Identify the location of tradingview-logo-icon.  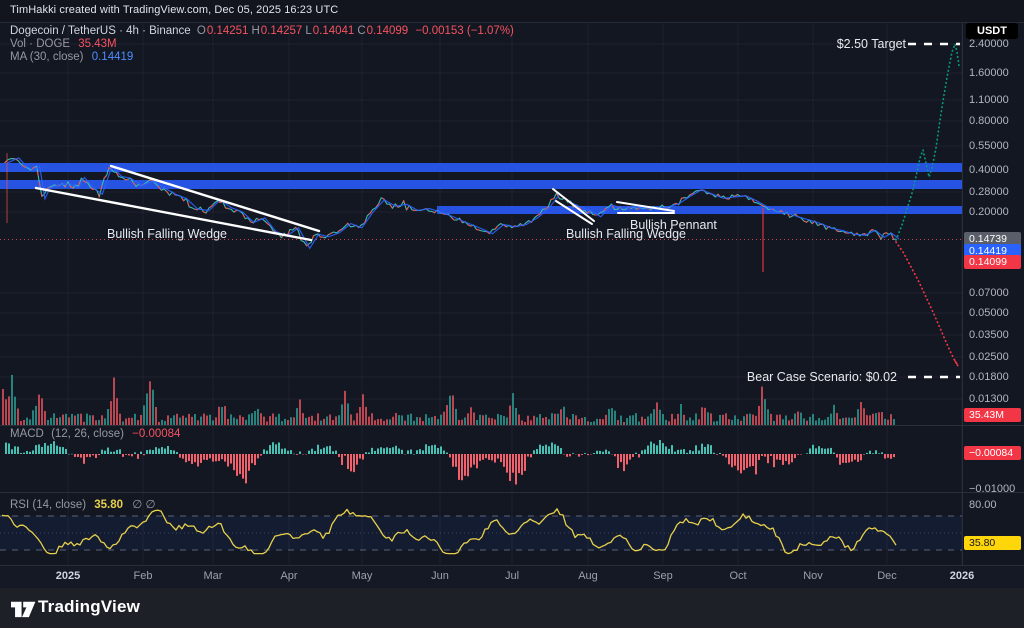
(24, 609).